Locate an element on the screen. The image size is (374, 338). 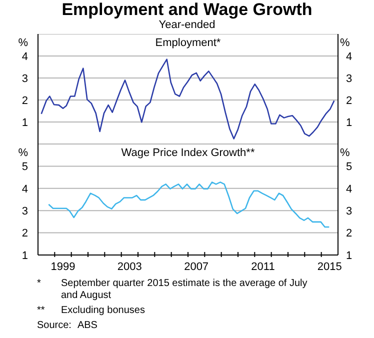
chart-title: Wage Price Index Growth** is located at coordinates (188, 153).